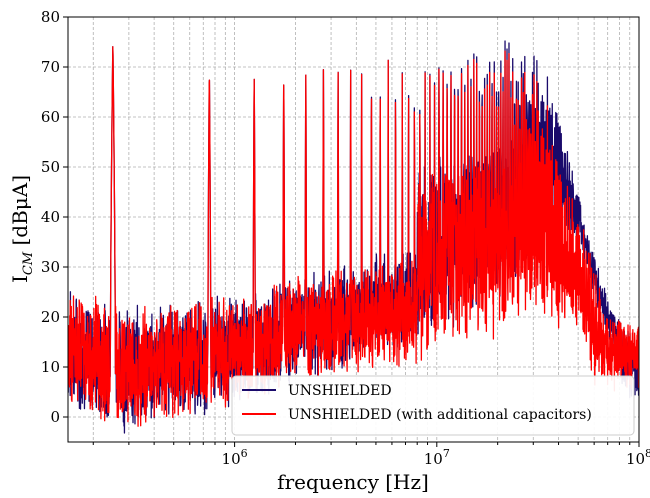 Image resolution: width=650 pixels, height=498 pixels. Describe the element at coordinates (20, 213) in the screenshot. I see `y-axis-label-unit: [dBμA]` at that location.